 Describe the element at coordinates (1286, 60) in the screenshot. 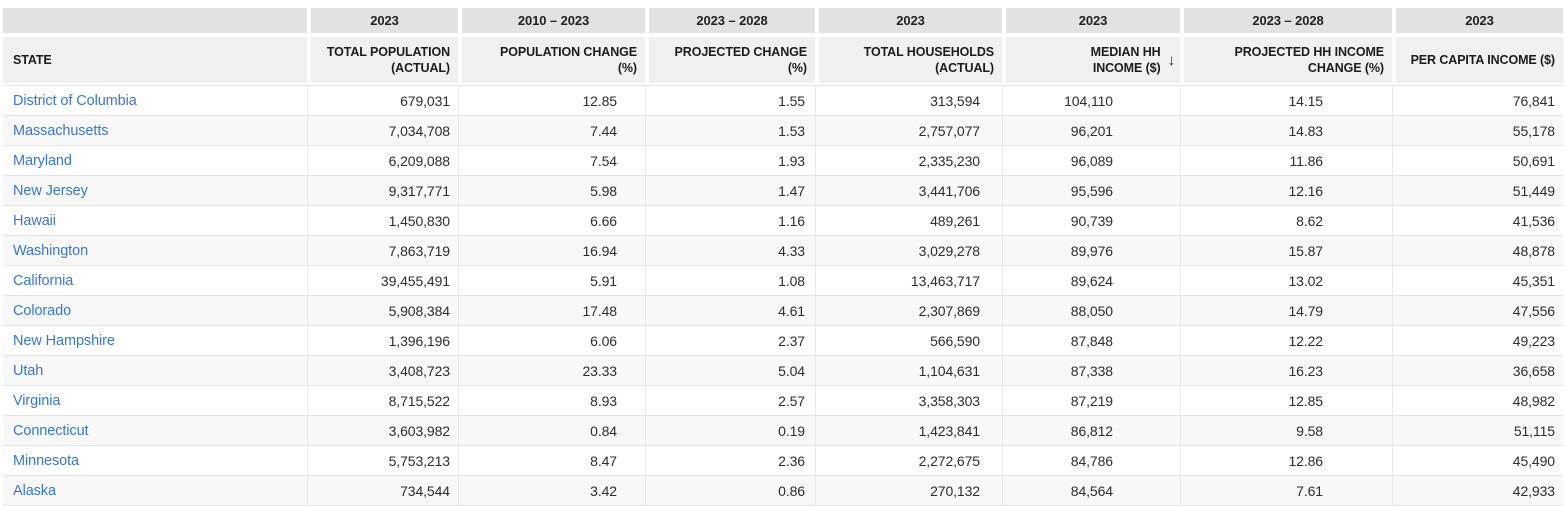

I see `column-header-projected-hh-income-change: PROJECTED HH INCOME CHANGE (%)` at that location.